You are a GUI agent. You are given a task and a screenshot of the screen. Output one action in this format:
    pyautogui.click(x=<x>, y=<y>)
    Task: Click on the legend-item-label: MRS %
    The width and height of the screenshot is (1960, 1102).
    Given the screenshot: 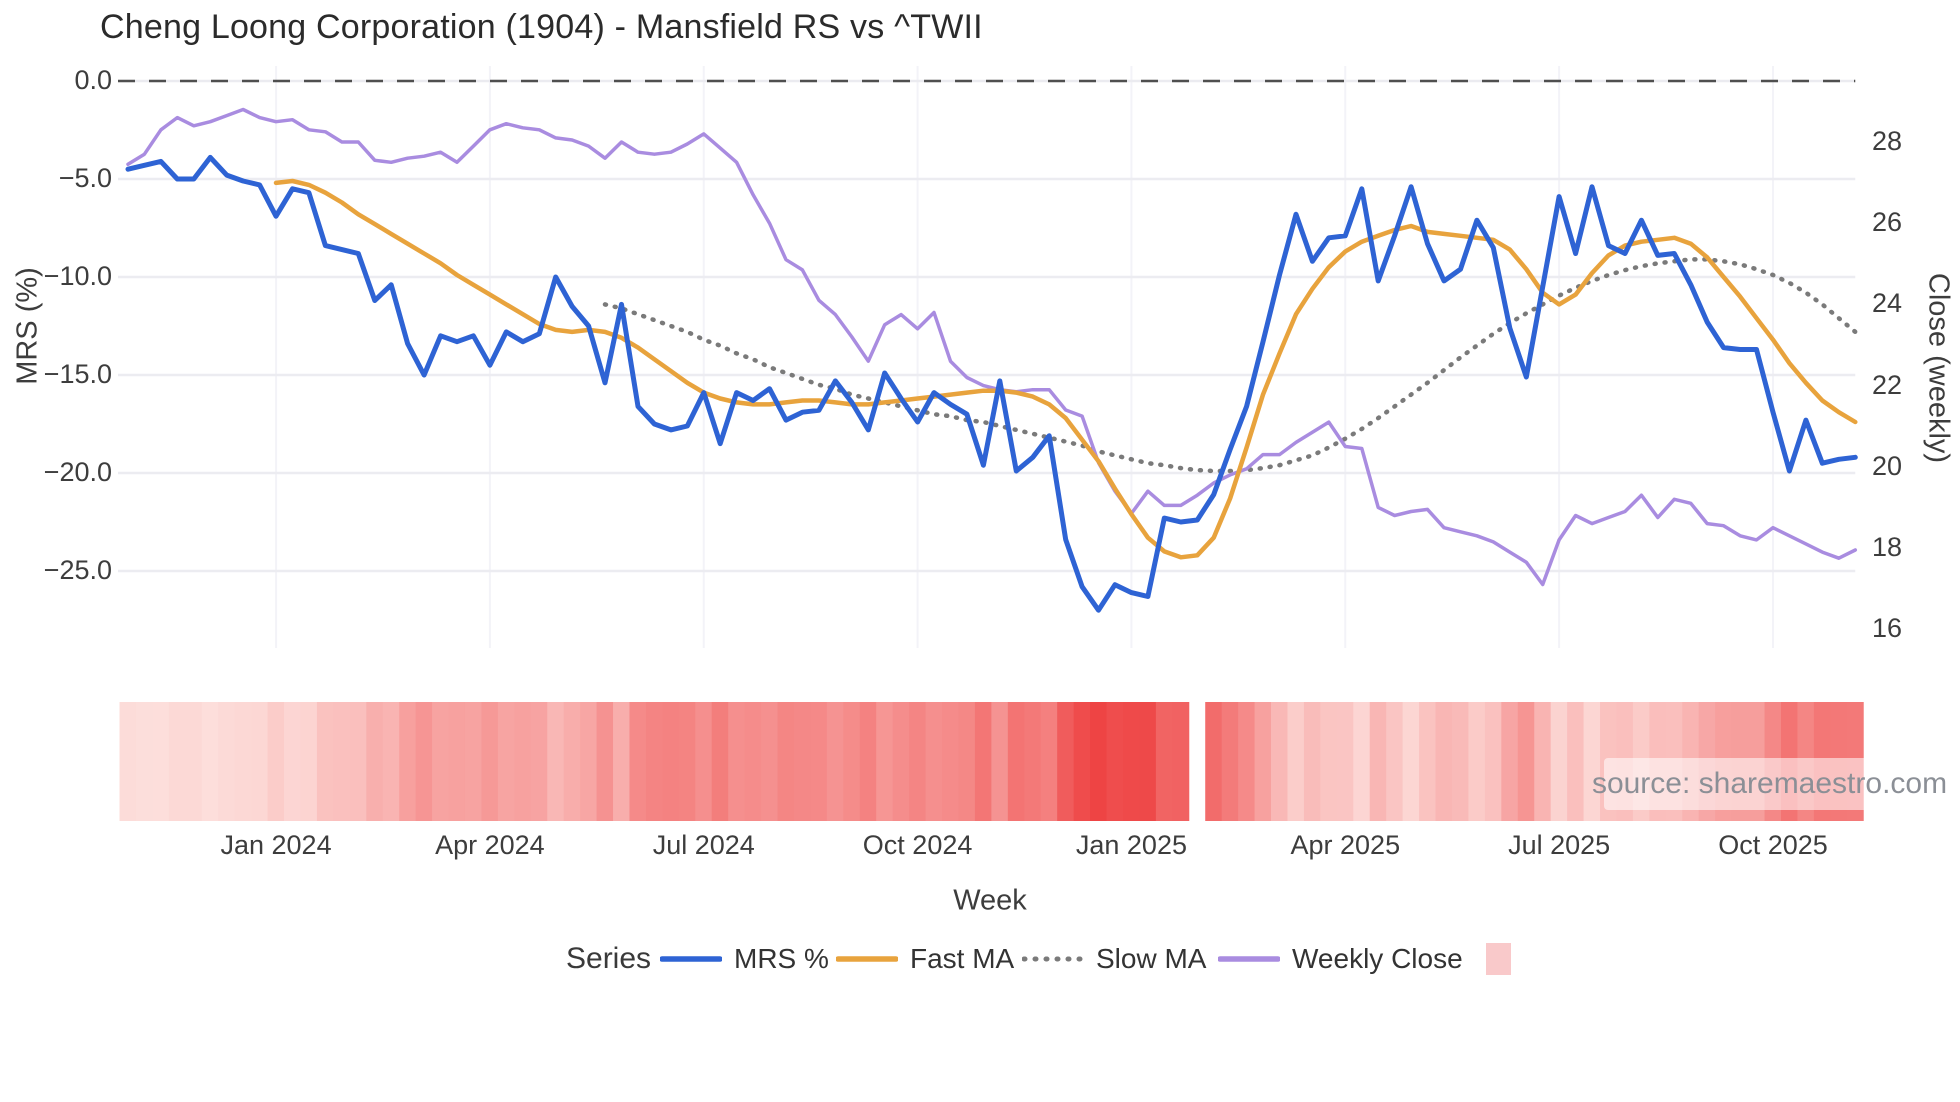 What is the action you would take?
    pyautogui.click(x=781, y=958)
    